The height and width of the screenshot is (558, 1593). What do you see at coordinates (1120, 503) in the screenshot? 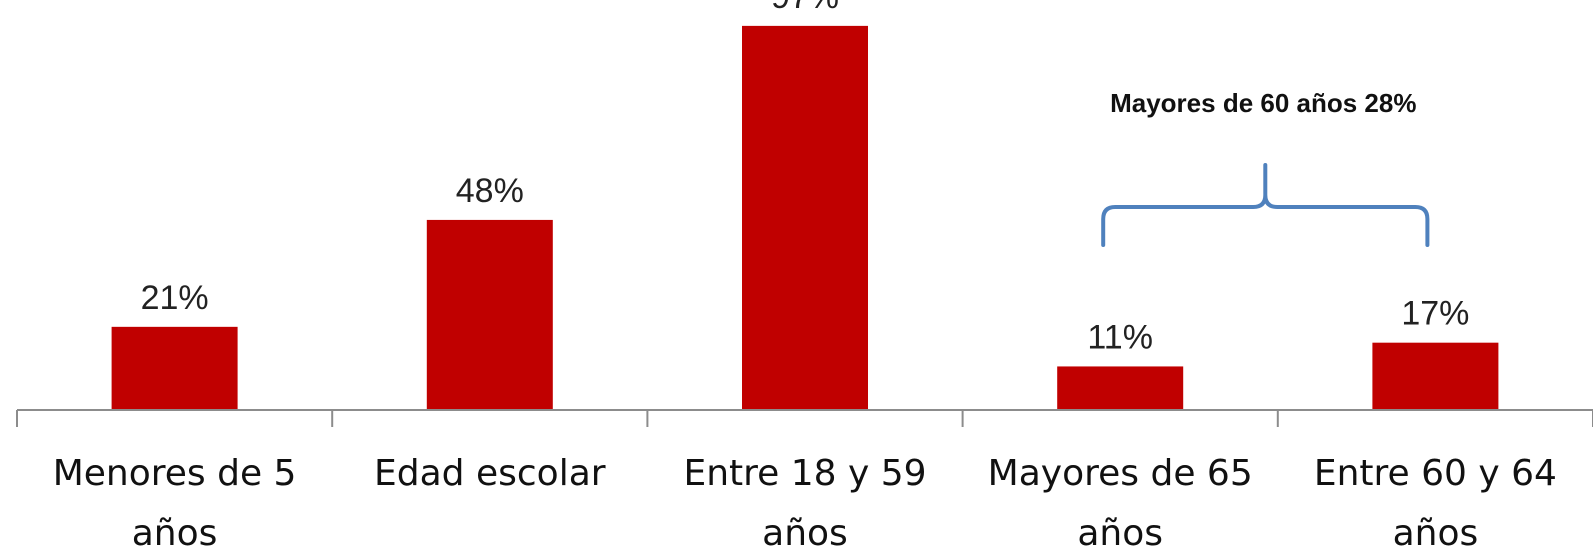
I see `category-label-4: Mayores de 65 años` at bounding box center [1120, 503].